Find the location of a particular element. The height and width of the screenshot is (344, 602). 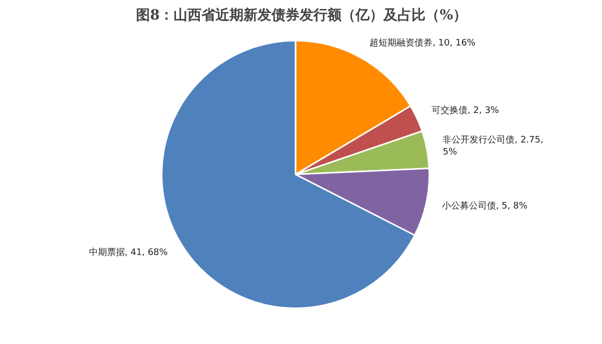

slice-label: 超短期融资债券, 10, 16% is located at coordinates (423, 42).